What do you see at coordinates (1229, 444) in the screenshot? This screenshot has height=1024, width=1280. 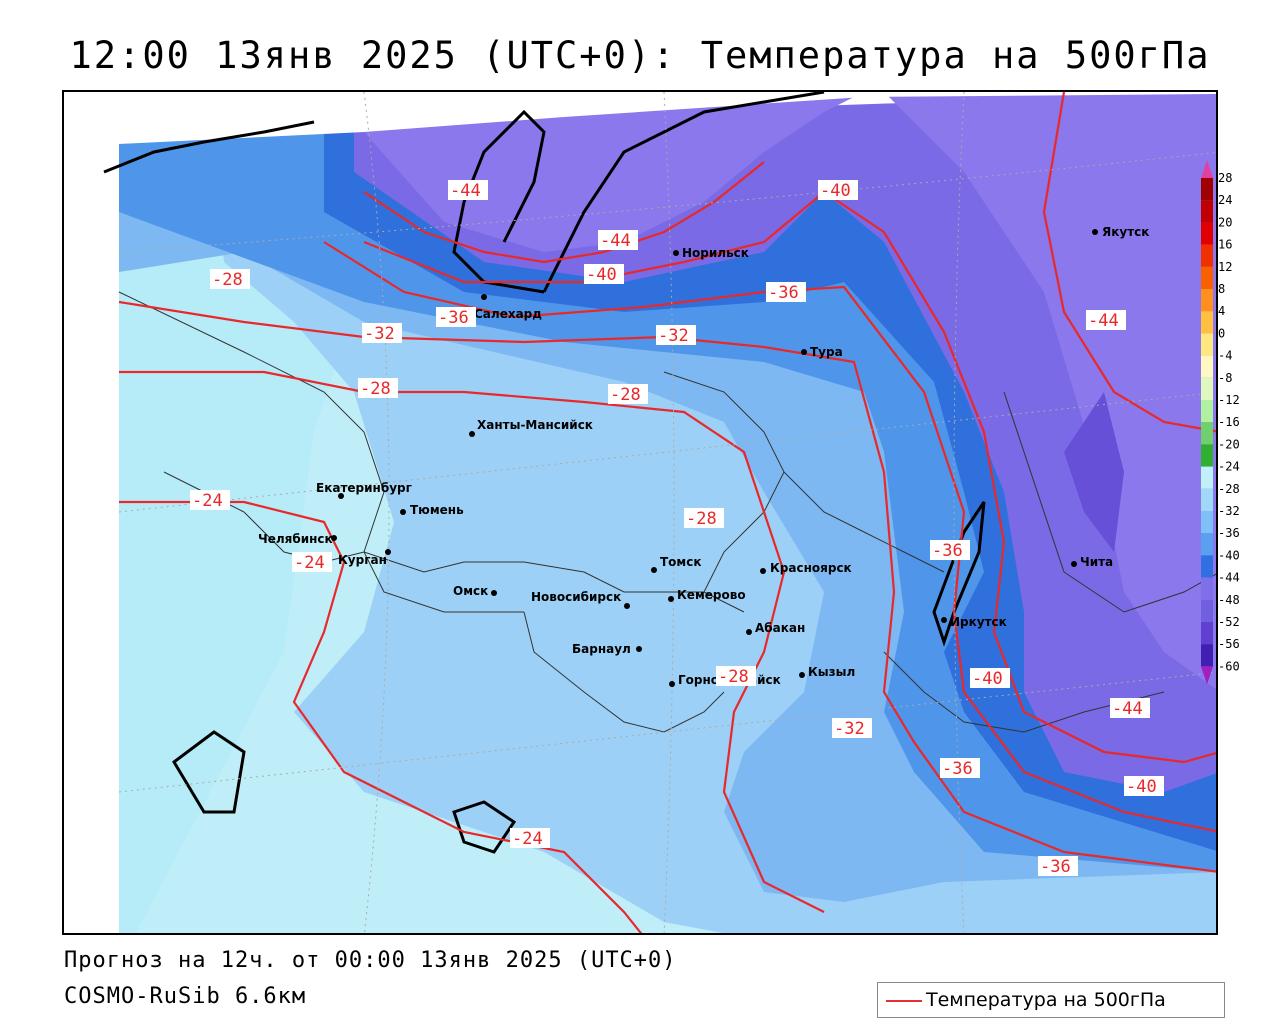 I see `colorbar-tick-label: -20` at bounding box center [1229, 444].